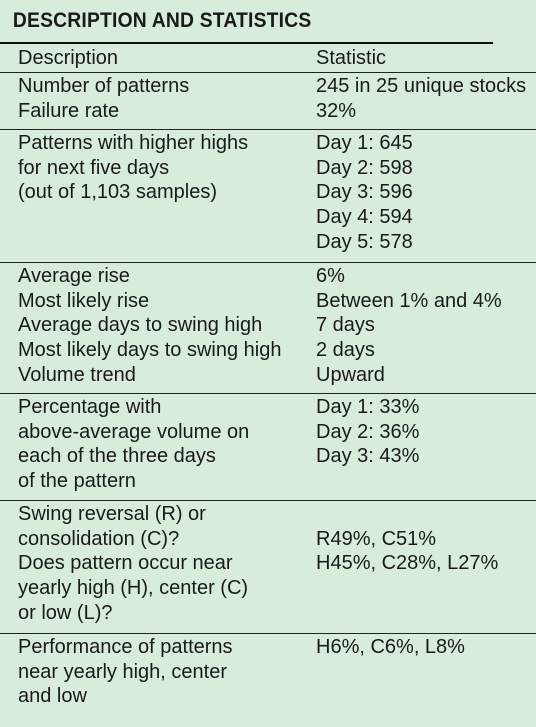 The image size is (536, 727). Describe the element at coordinates (390, 647) in the screenshot. I see `statistic-line: H6%, C6%, L8%` at that location.